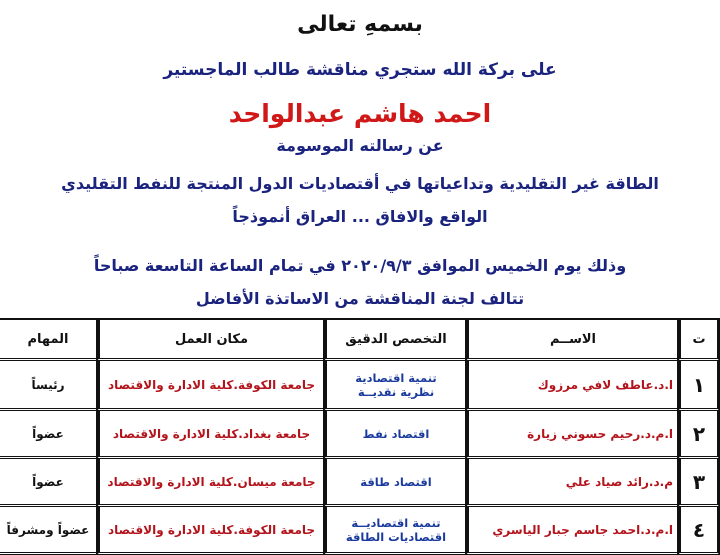 Image resolution: width=720 pixels, height=555 pixels. I want to click on role: رئيساً, so click(48, 386).